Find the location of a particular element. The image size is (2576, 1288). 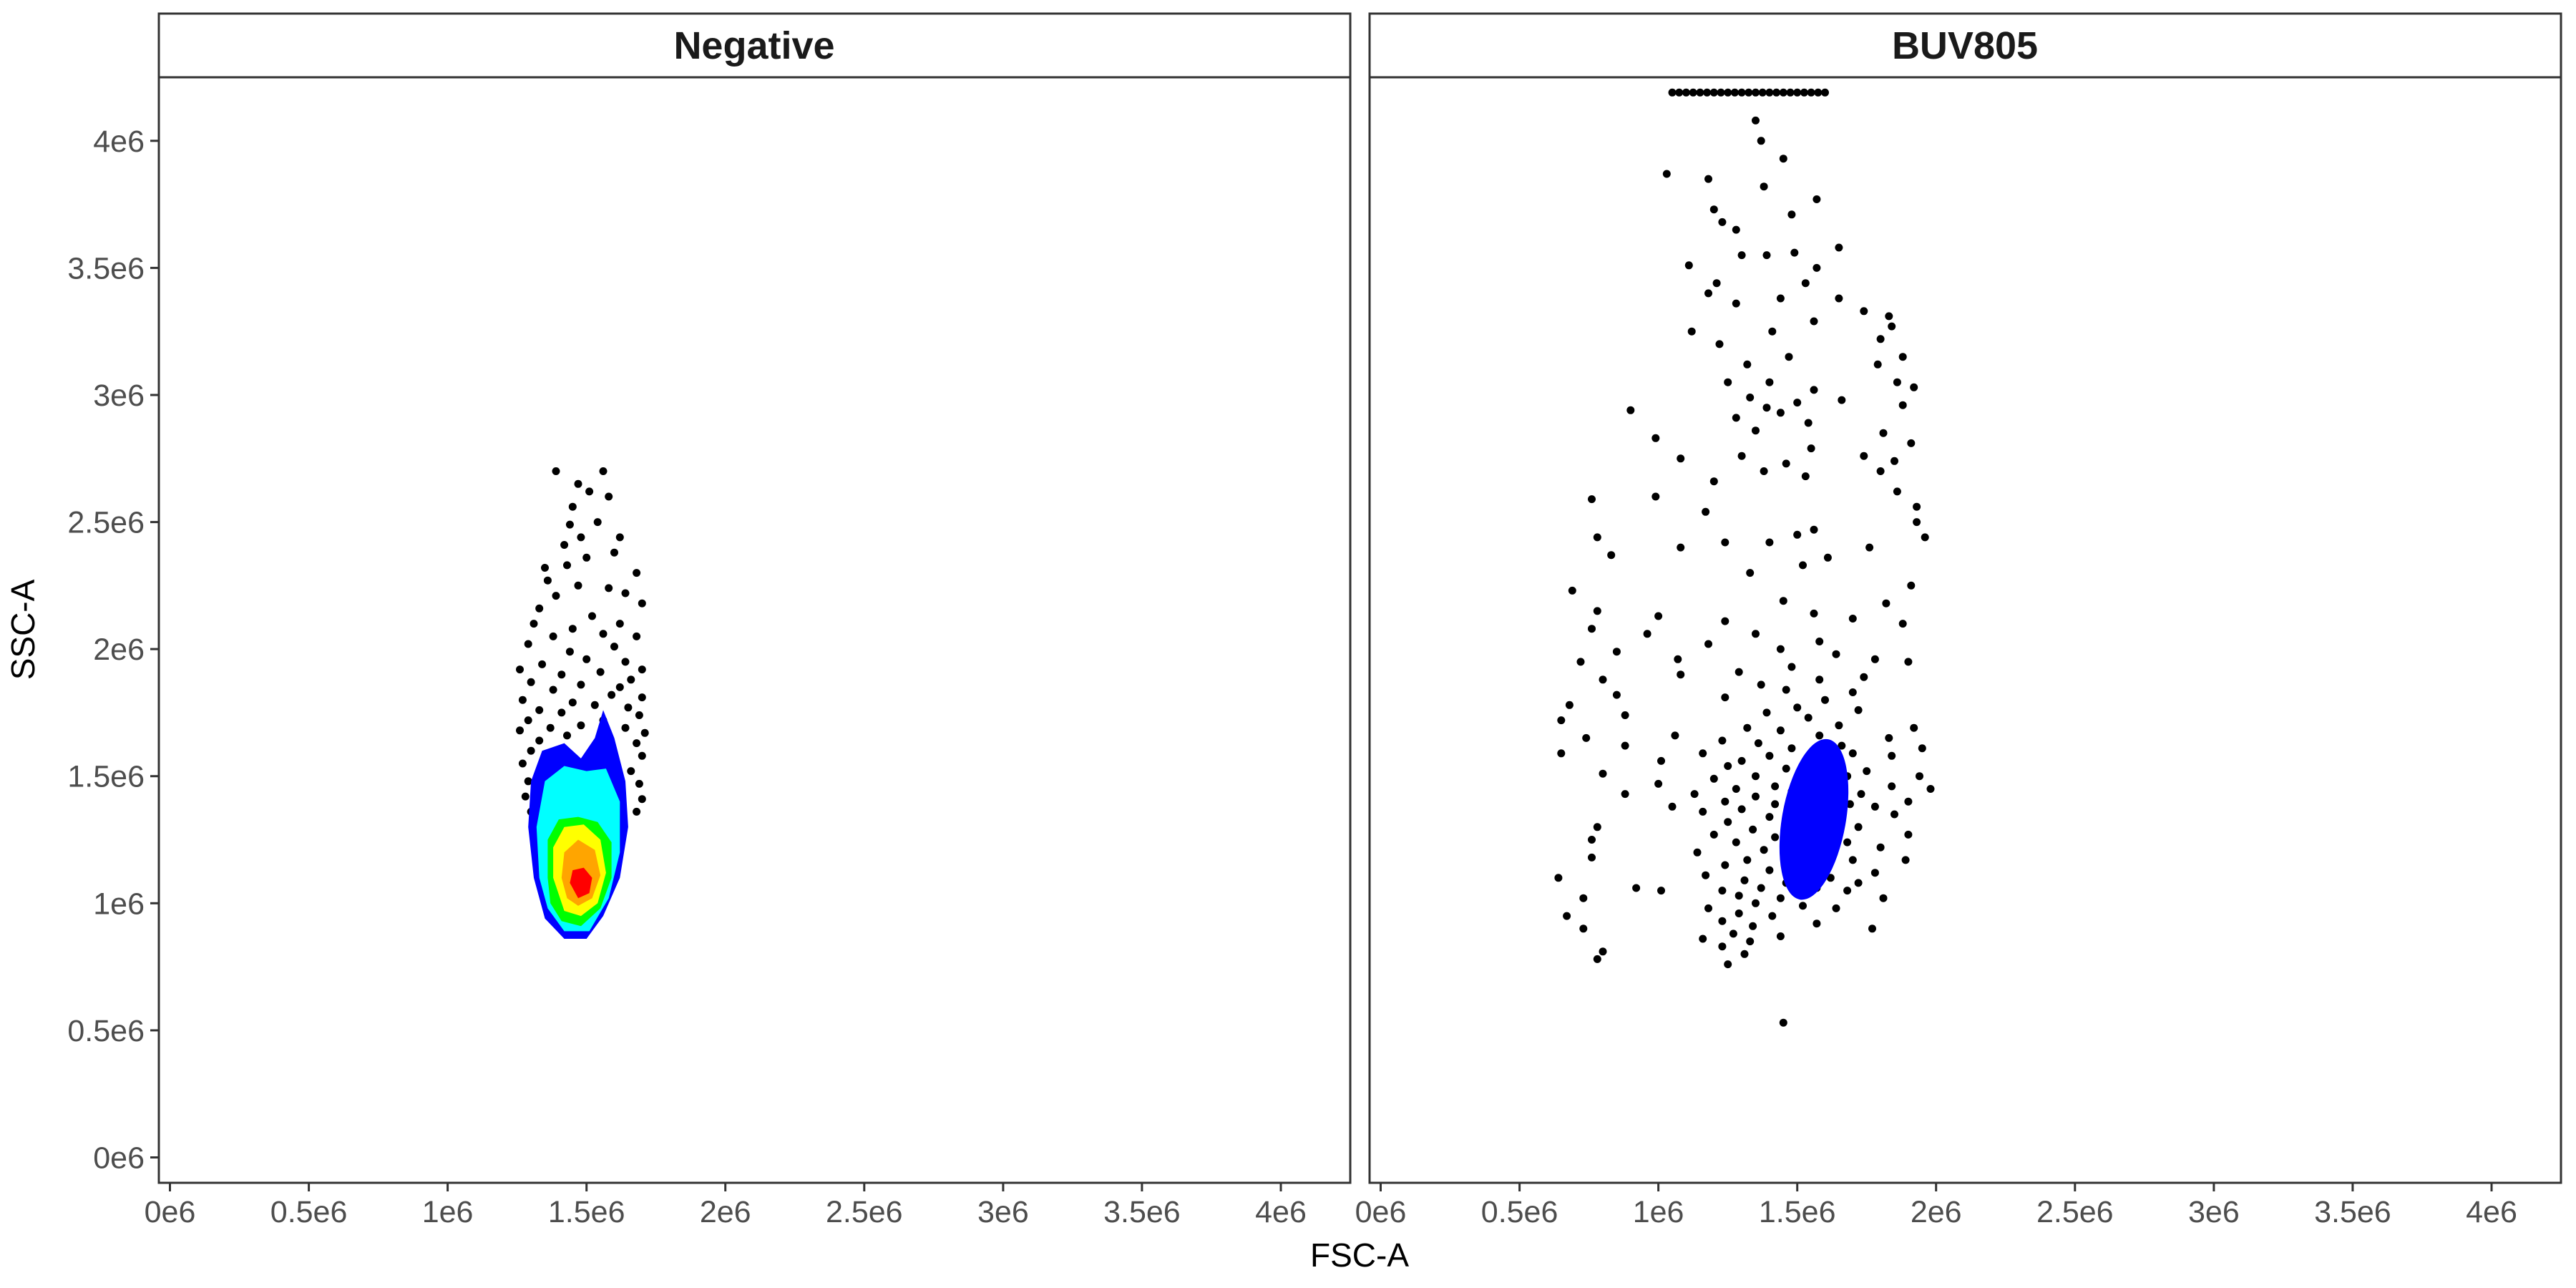

x-tick-label: 1e6 is located at coordinates (448, 1212).